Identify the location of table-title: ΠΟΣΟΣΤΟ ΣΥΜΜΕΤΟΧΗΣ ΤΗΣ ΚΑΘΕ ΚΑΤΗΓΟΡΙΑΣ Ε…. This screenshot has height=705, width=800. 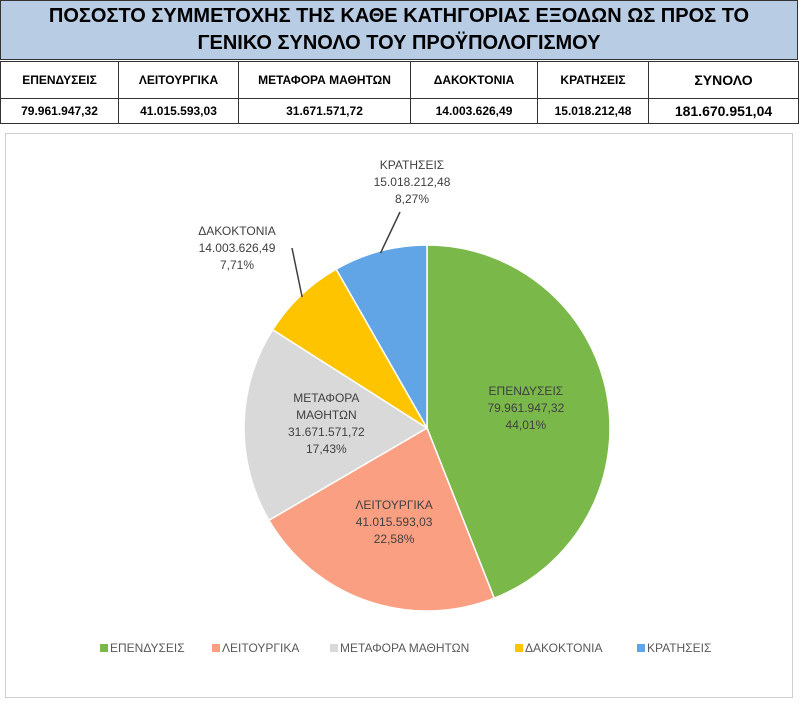
(399, 30).